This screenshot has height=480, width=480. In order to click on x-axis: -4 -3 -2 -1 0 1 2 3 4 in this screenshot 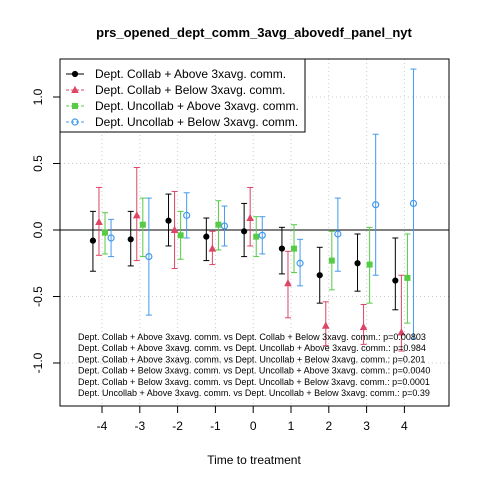, I will do `click(252, 419)`.